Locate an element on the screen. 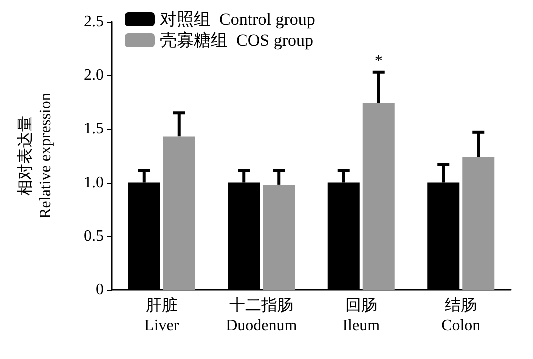  y-axis-title: 相对表达量 Relative expression is located at coordinates (35, 156).